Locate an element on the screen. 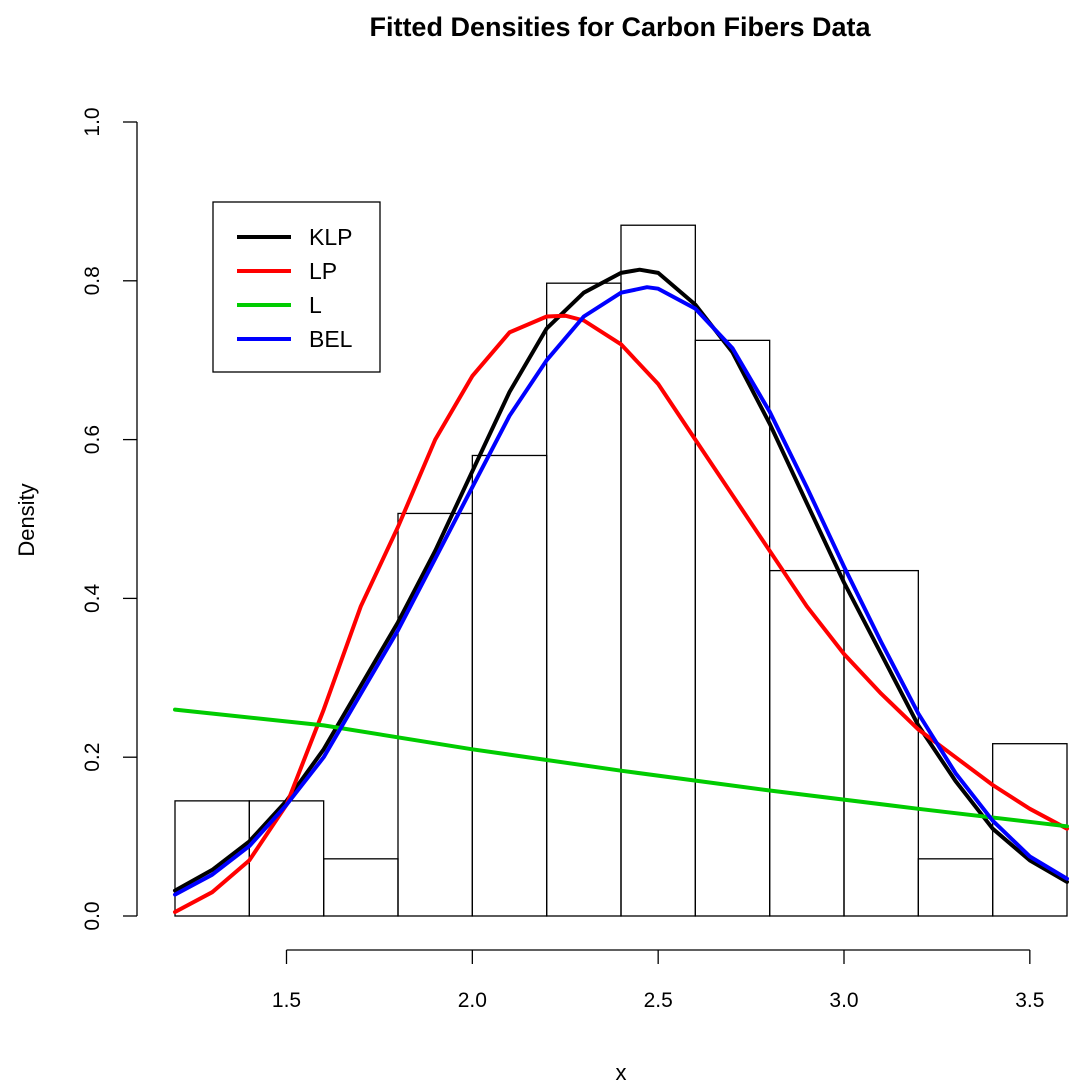 The height and width of the screenshot is (1088, 1069). y-axis-label: Density is located at coordinates (26, 519).